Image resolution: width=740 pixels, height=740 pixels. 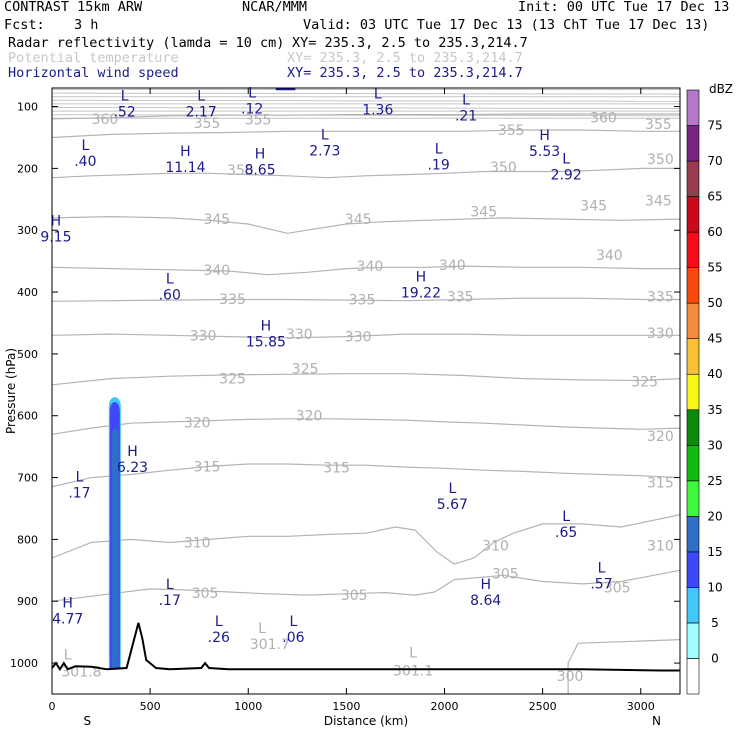 What do you see at coordinates (248, 706) in the screenshot?
I see `x-tick-label: 1000` at bounding box center [248, 706].